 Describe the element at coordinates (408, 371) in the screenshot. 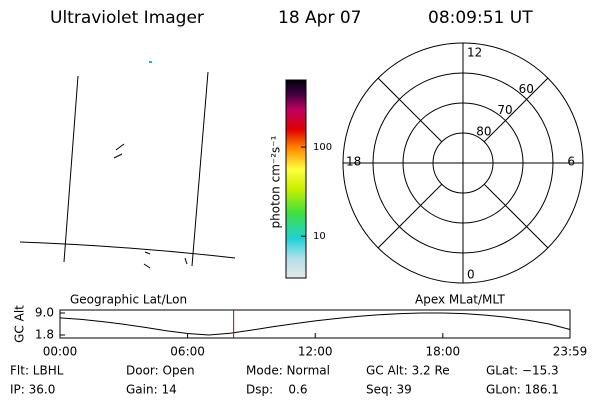

I see `info-field: GC Alt: 3.2 Re` at that location.